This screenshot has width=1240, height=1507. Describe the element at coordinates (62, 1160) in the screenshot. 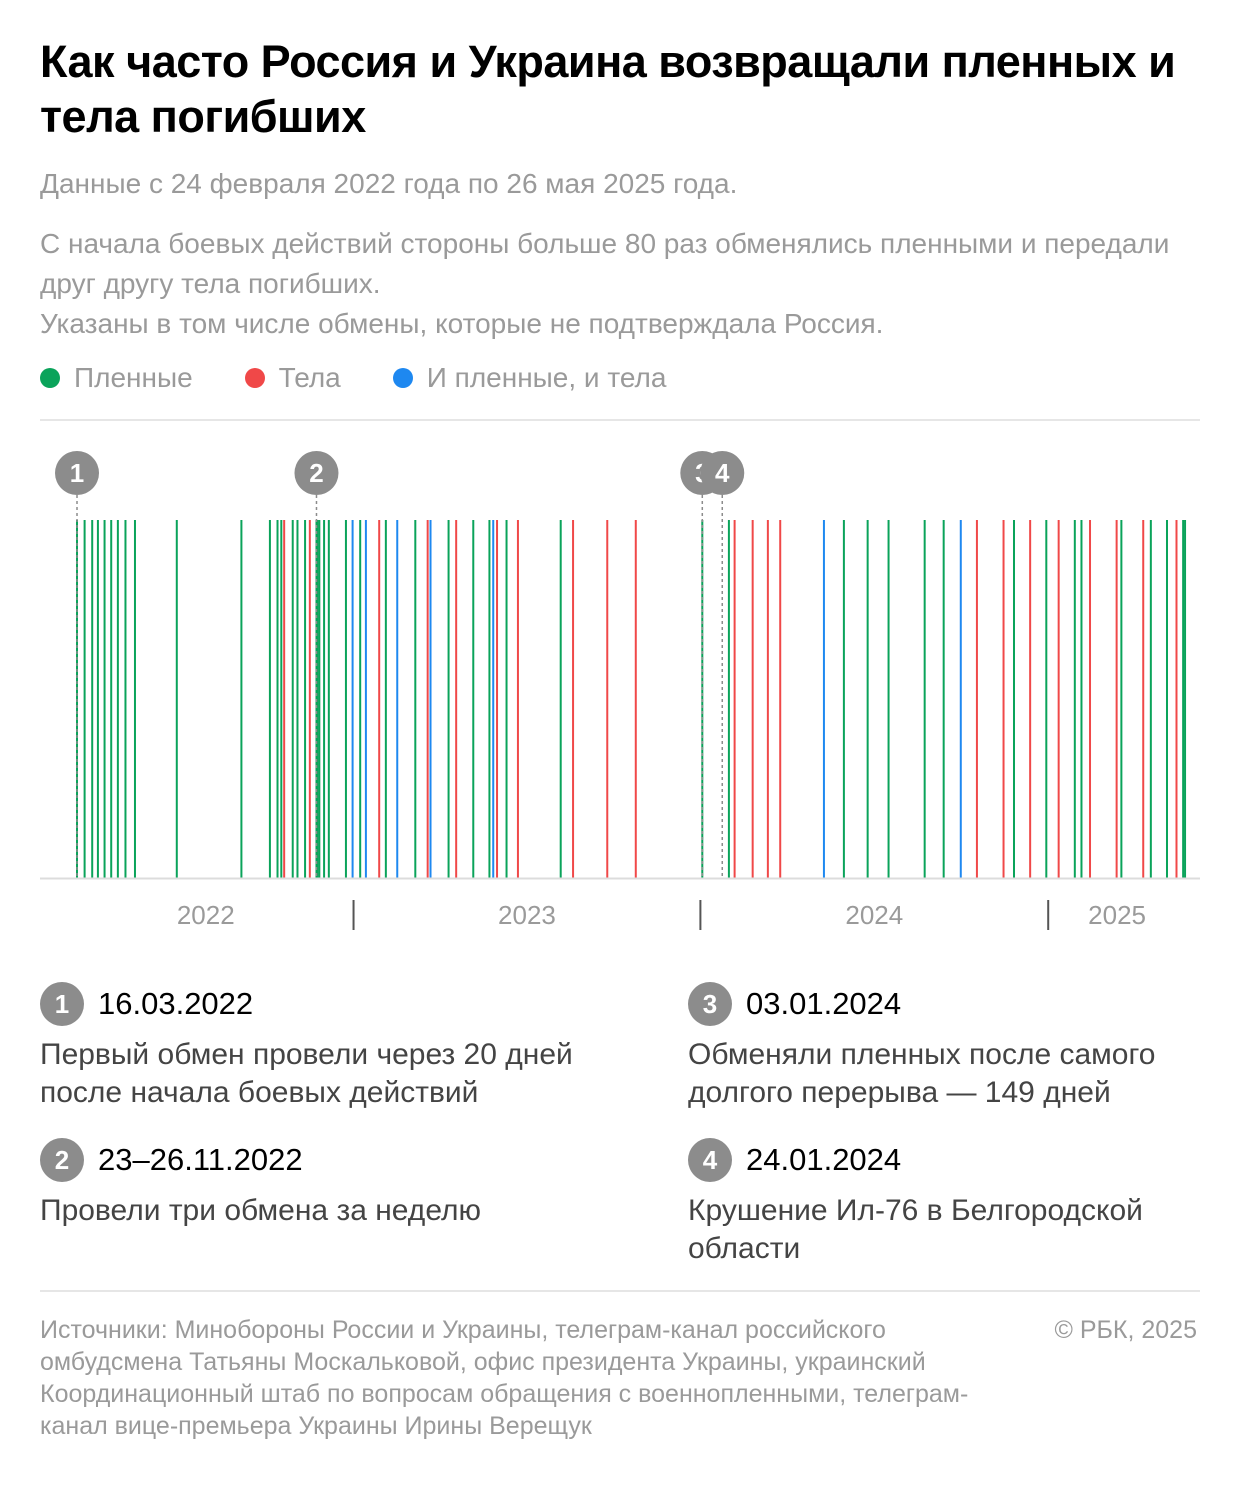

I see `note-2-badge: 2` at that location.